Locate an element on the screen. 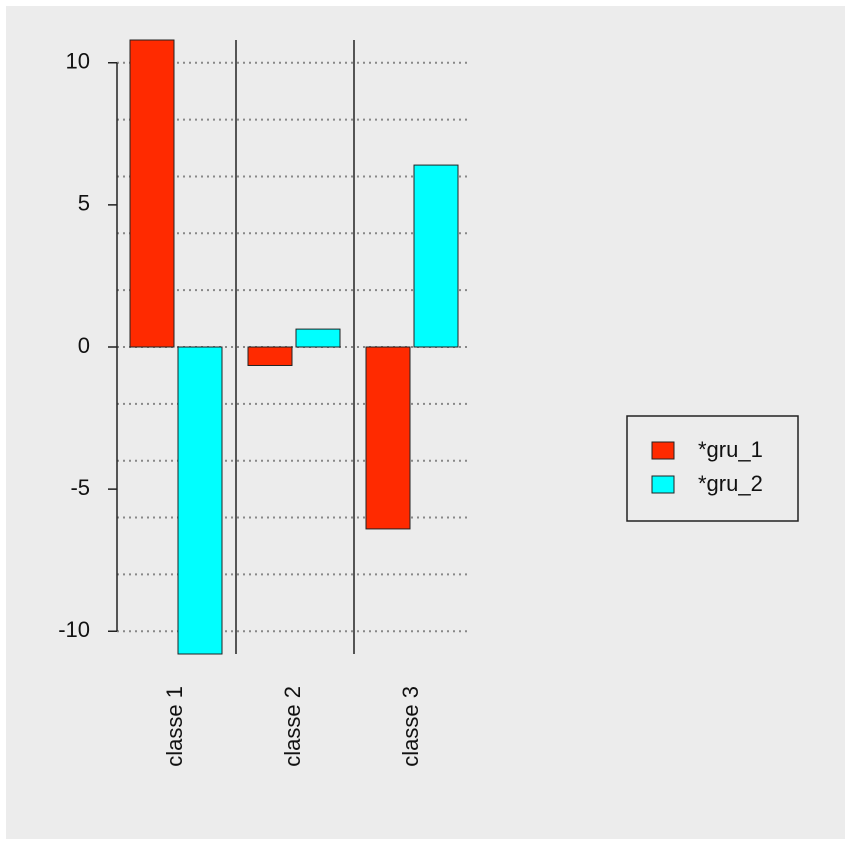 The image size is (851, 845). y-tick-label: 5 is located at coordinates (84, 203).